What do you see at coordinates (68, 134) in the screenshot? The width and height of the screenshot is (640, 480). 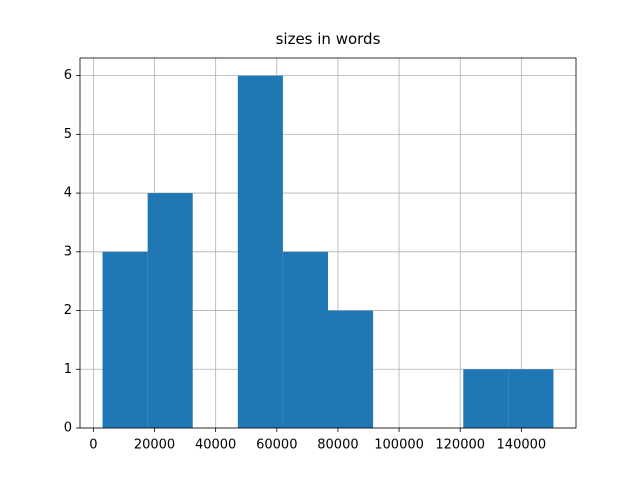 I see `y-tick-label: 5` at bounding box center [68, 134].